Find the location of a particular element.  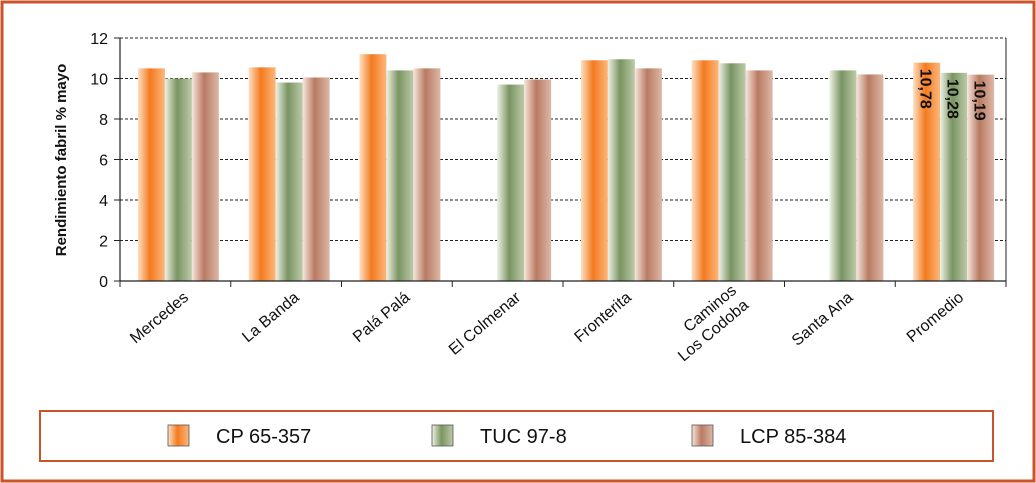

legend-label-0: CP 65-357 is located at coordinates (263, 437).